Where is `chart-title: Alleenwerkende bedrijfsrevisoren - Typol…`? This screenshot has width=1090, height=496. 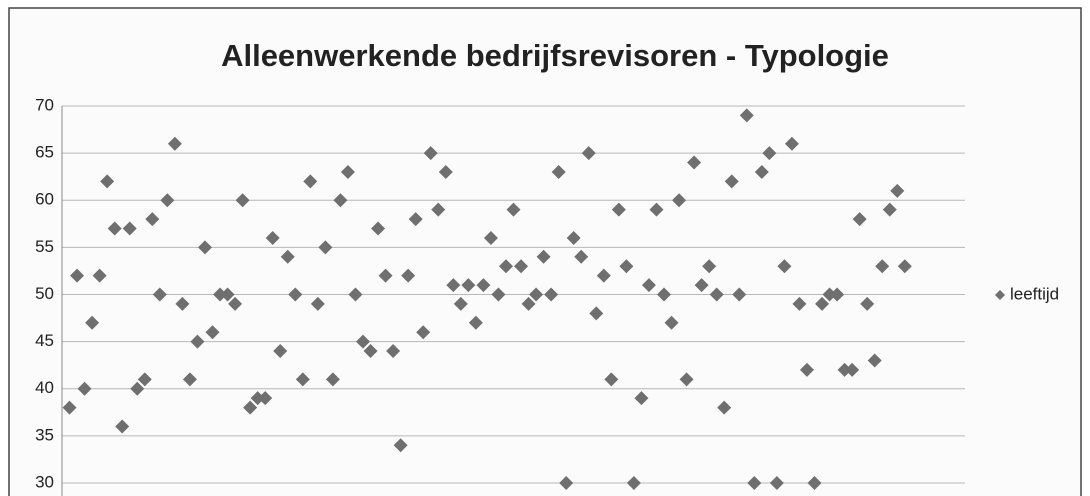
chart-title: Alleenwerkende bedrijfsrevisoren - Typol… is located at coordinates (555, 55).